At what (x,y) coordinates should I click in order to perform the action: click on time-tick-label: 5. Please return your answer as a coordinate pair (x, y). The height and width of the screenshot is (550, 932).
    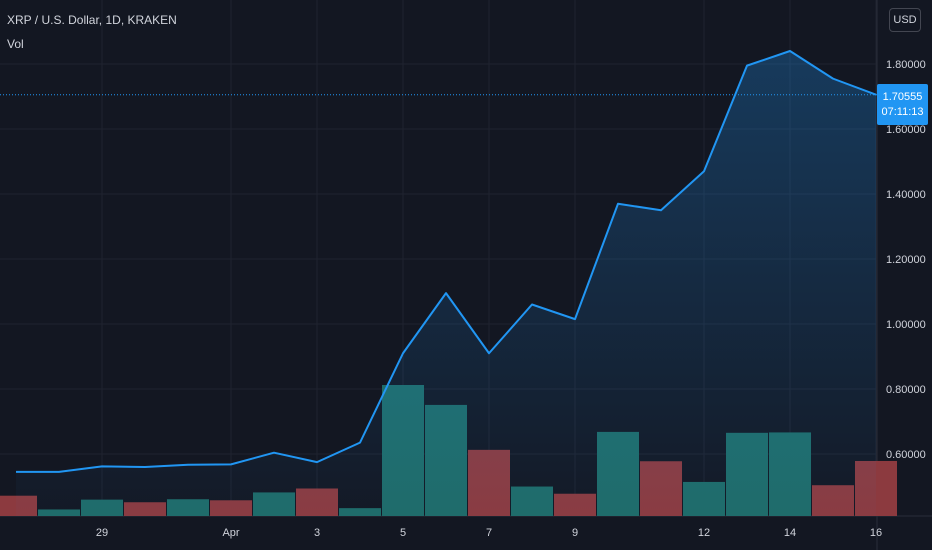
    Looking at the image, I should click on (403, 533).